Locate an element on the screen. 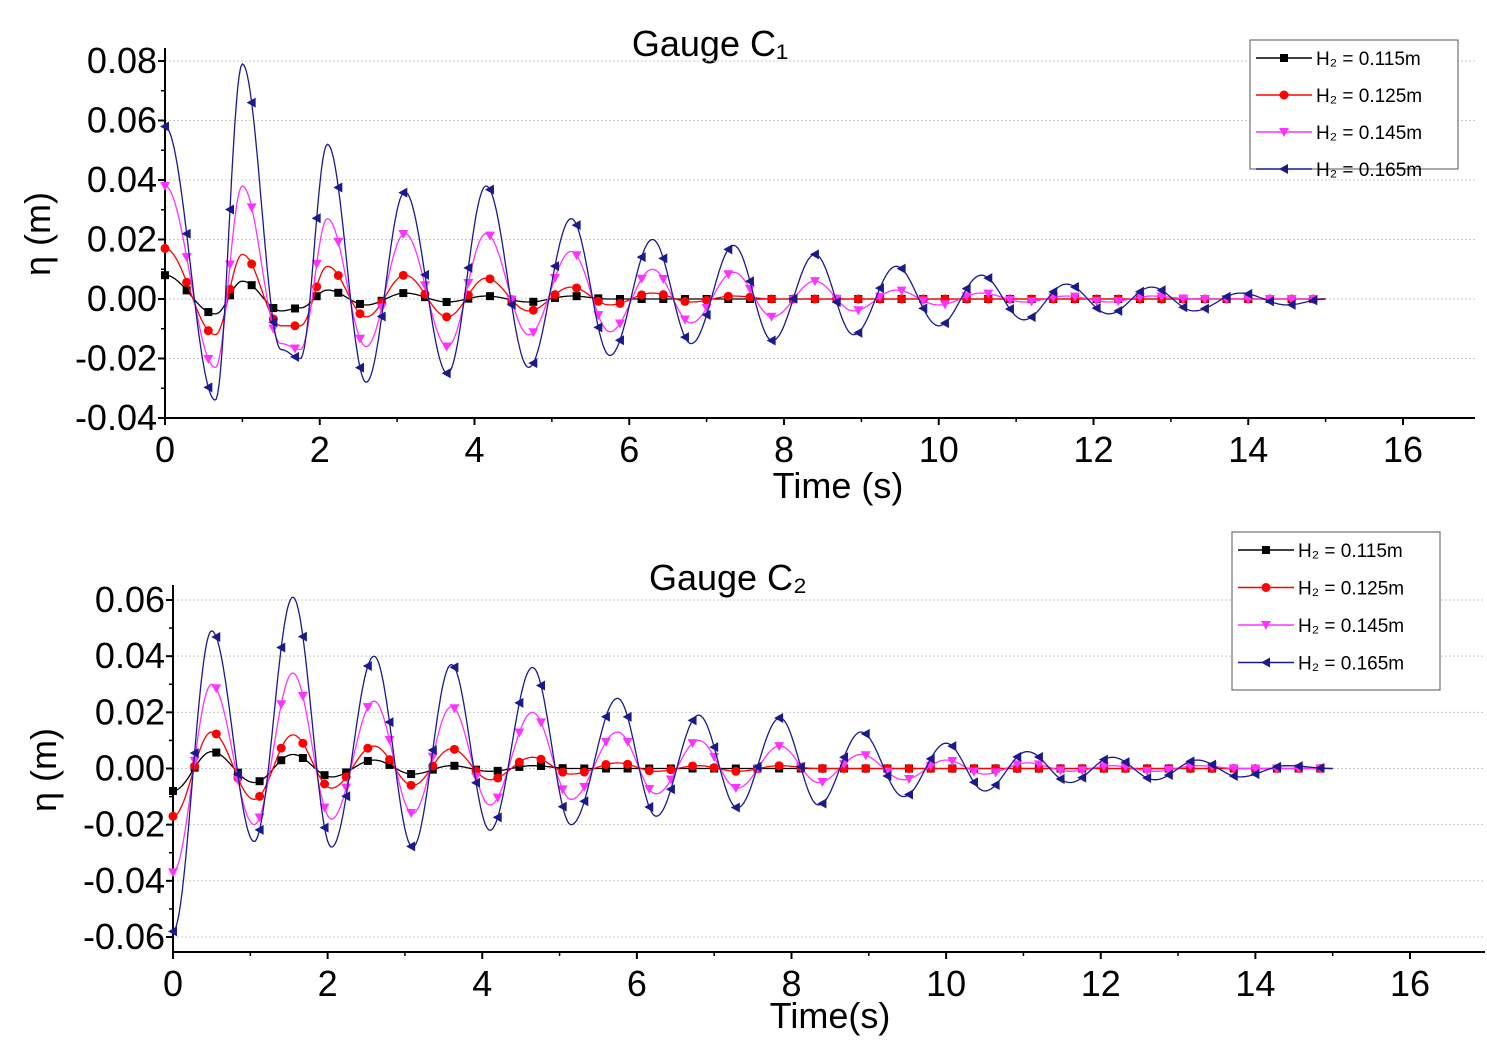 Image resolution: width=1487 pixels, height=1046 pixels. legend-item: H₂ = 0.115m is located at coordinates (1320, 551).